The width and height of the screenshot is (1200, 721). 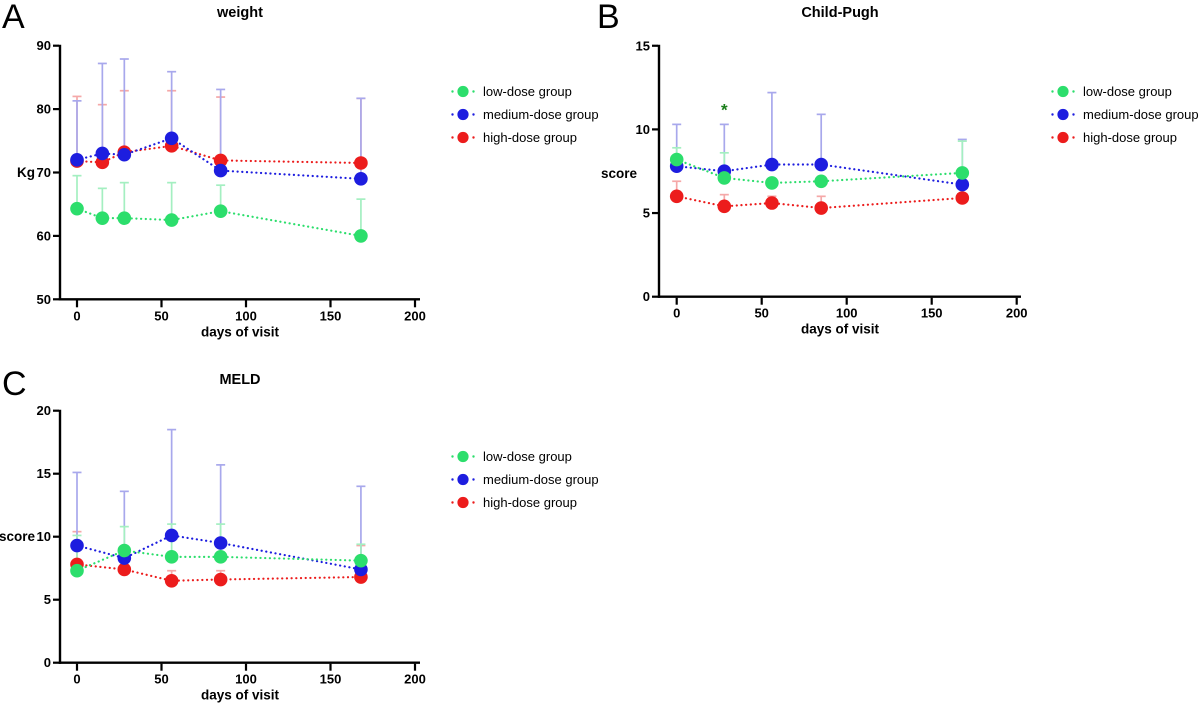 What do you see at coordinates (840, 13) in the screenshot?
I see `panel-title-child-pugh: Child-Pugh` at bounding box center [840, 13].